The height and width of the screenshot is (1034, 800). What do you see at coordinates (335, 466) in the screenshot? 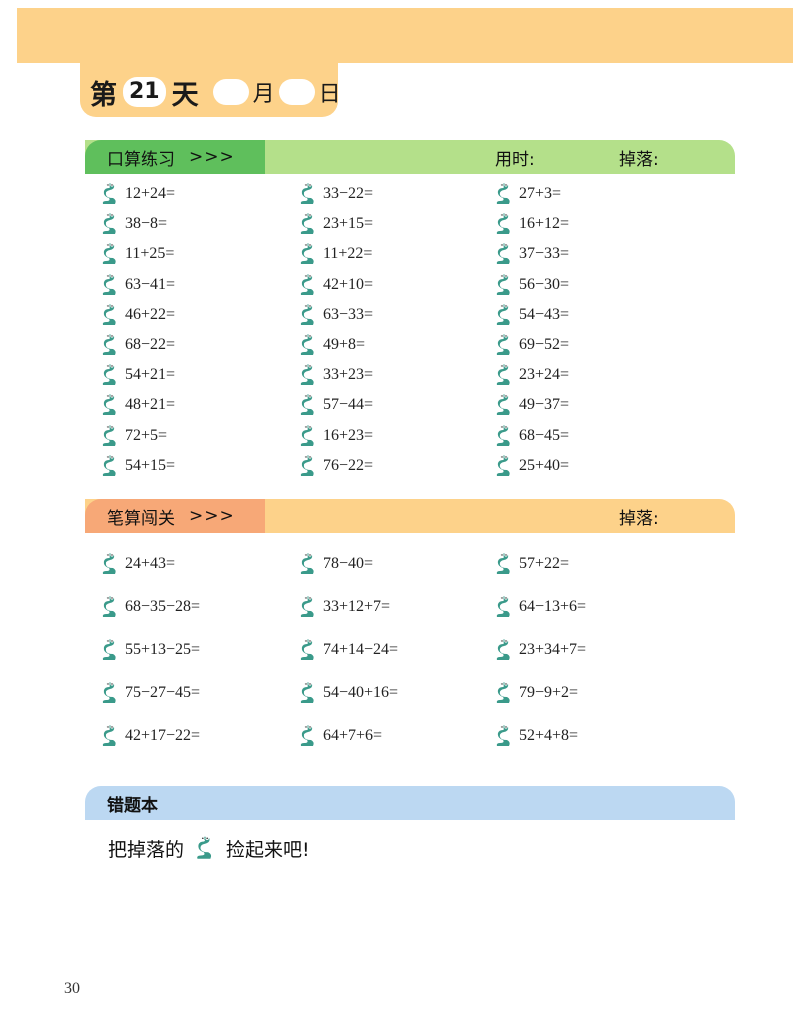
I see `oral-problem: 76−22=` at bounding box center [335, 466].